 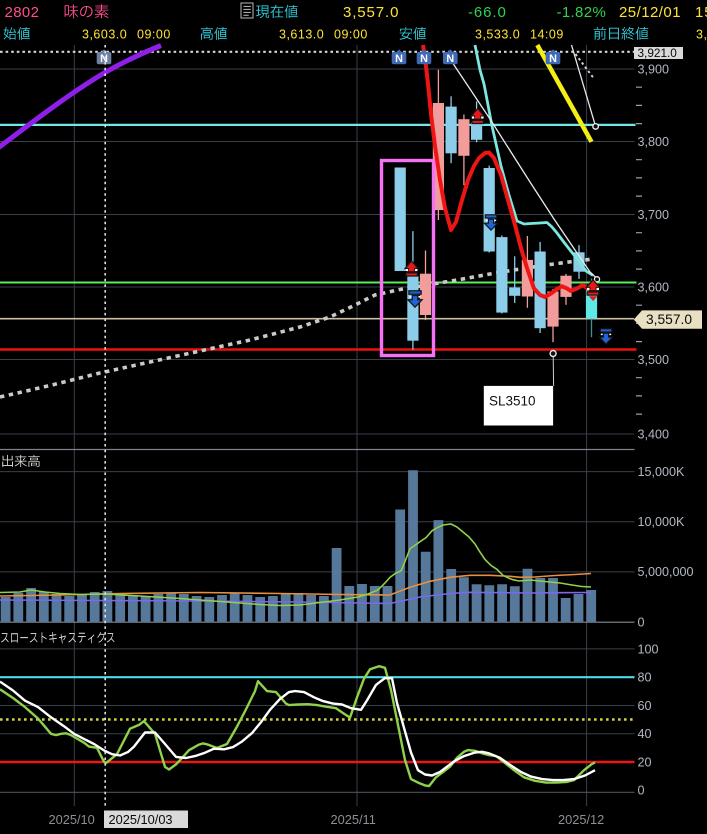 What do you see at coordinates (141, 819) in the screenshot?
I see `svg-text: 2025/10/03` at bounding box center [141, 819].